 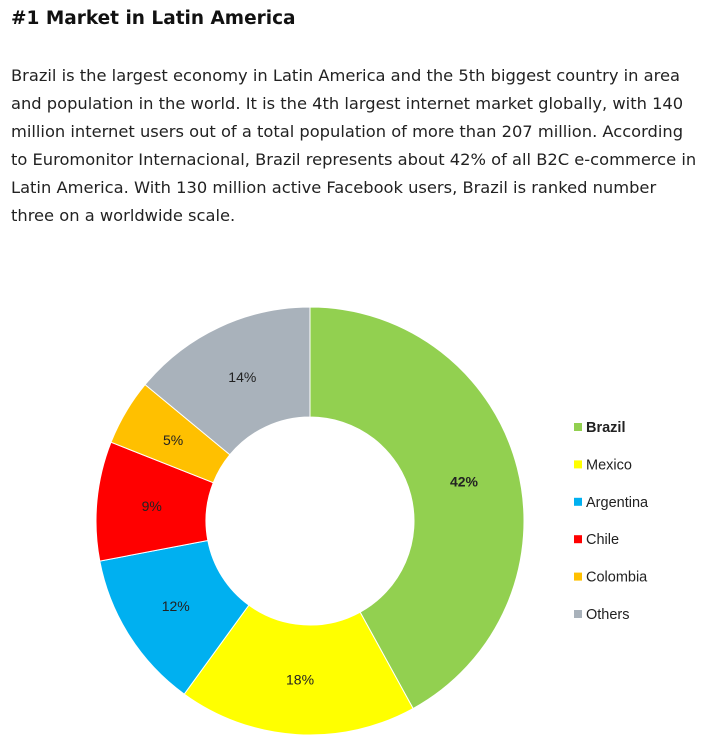 I want to click on legend-label-colombia: Colombia, so click(x=617, y=578).